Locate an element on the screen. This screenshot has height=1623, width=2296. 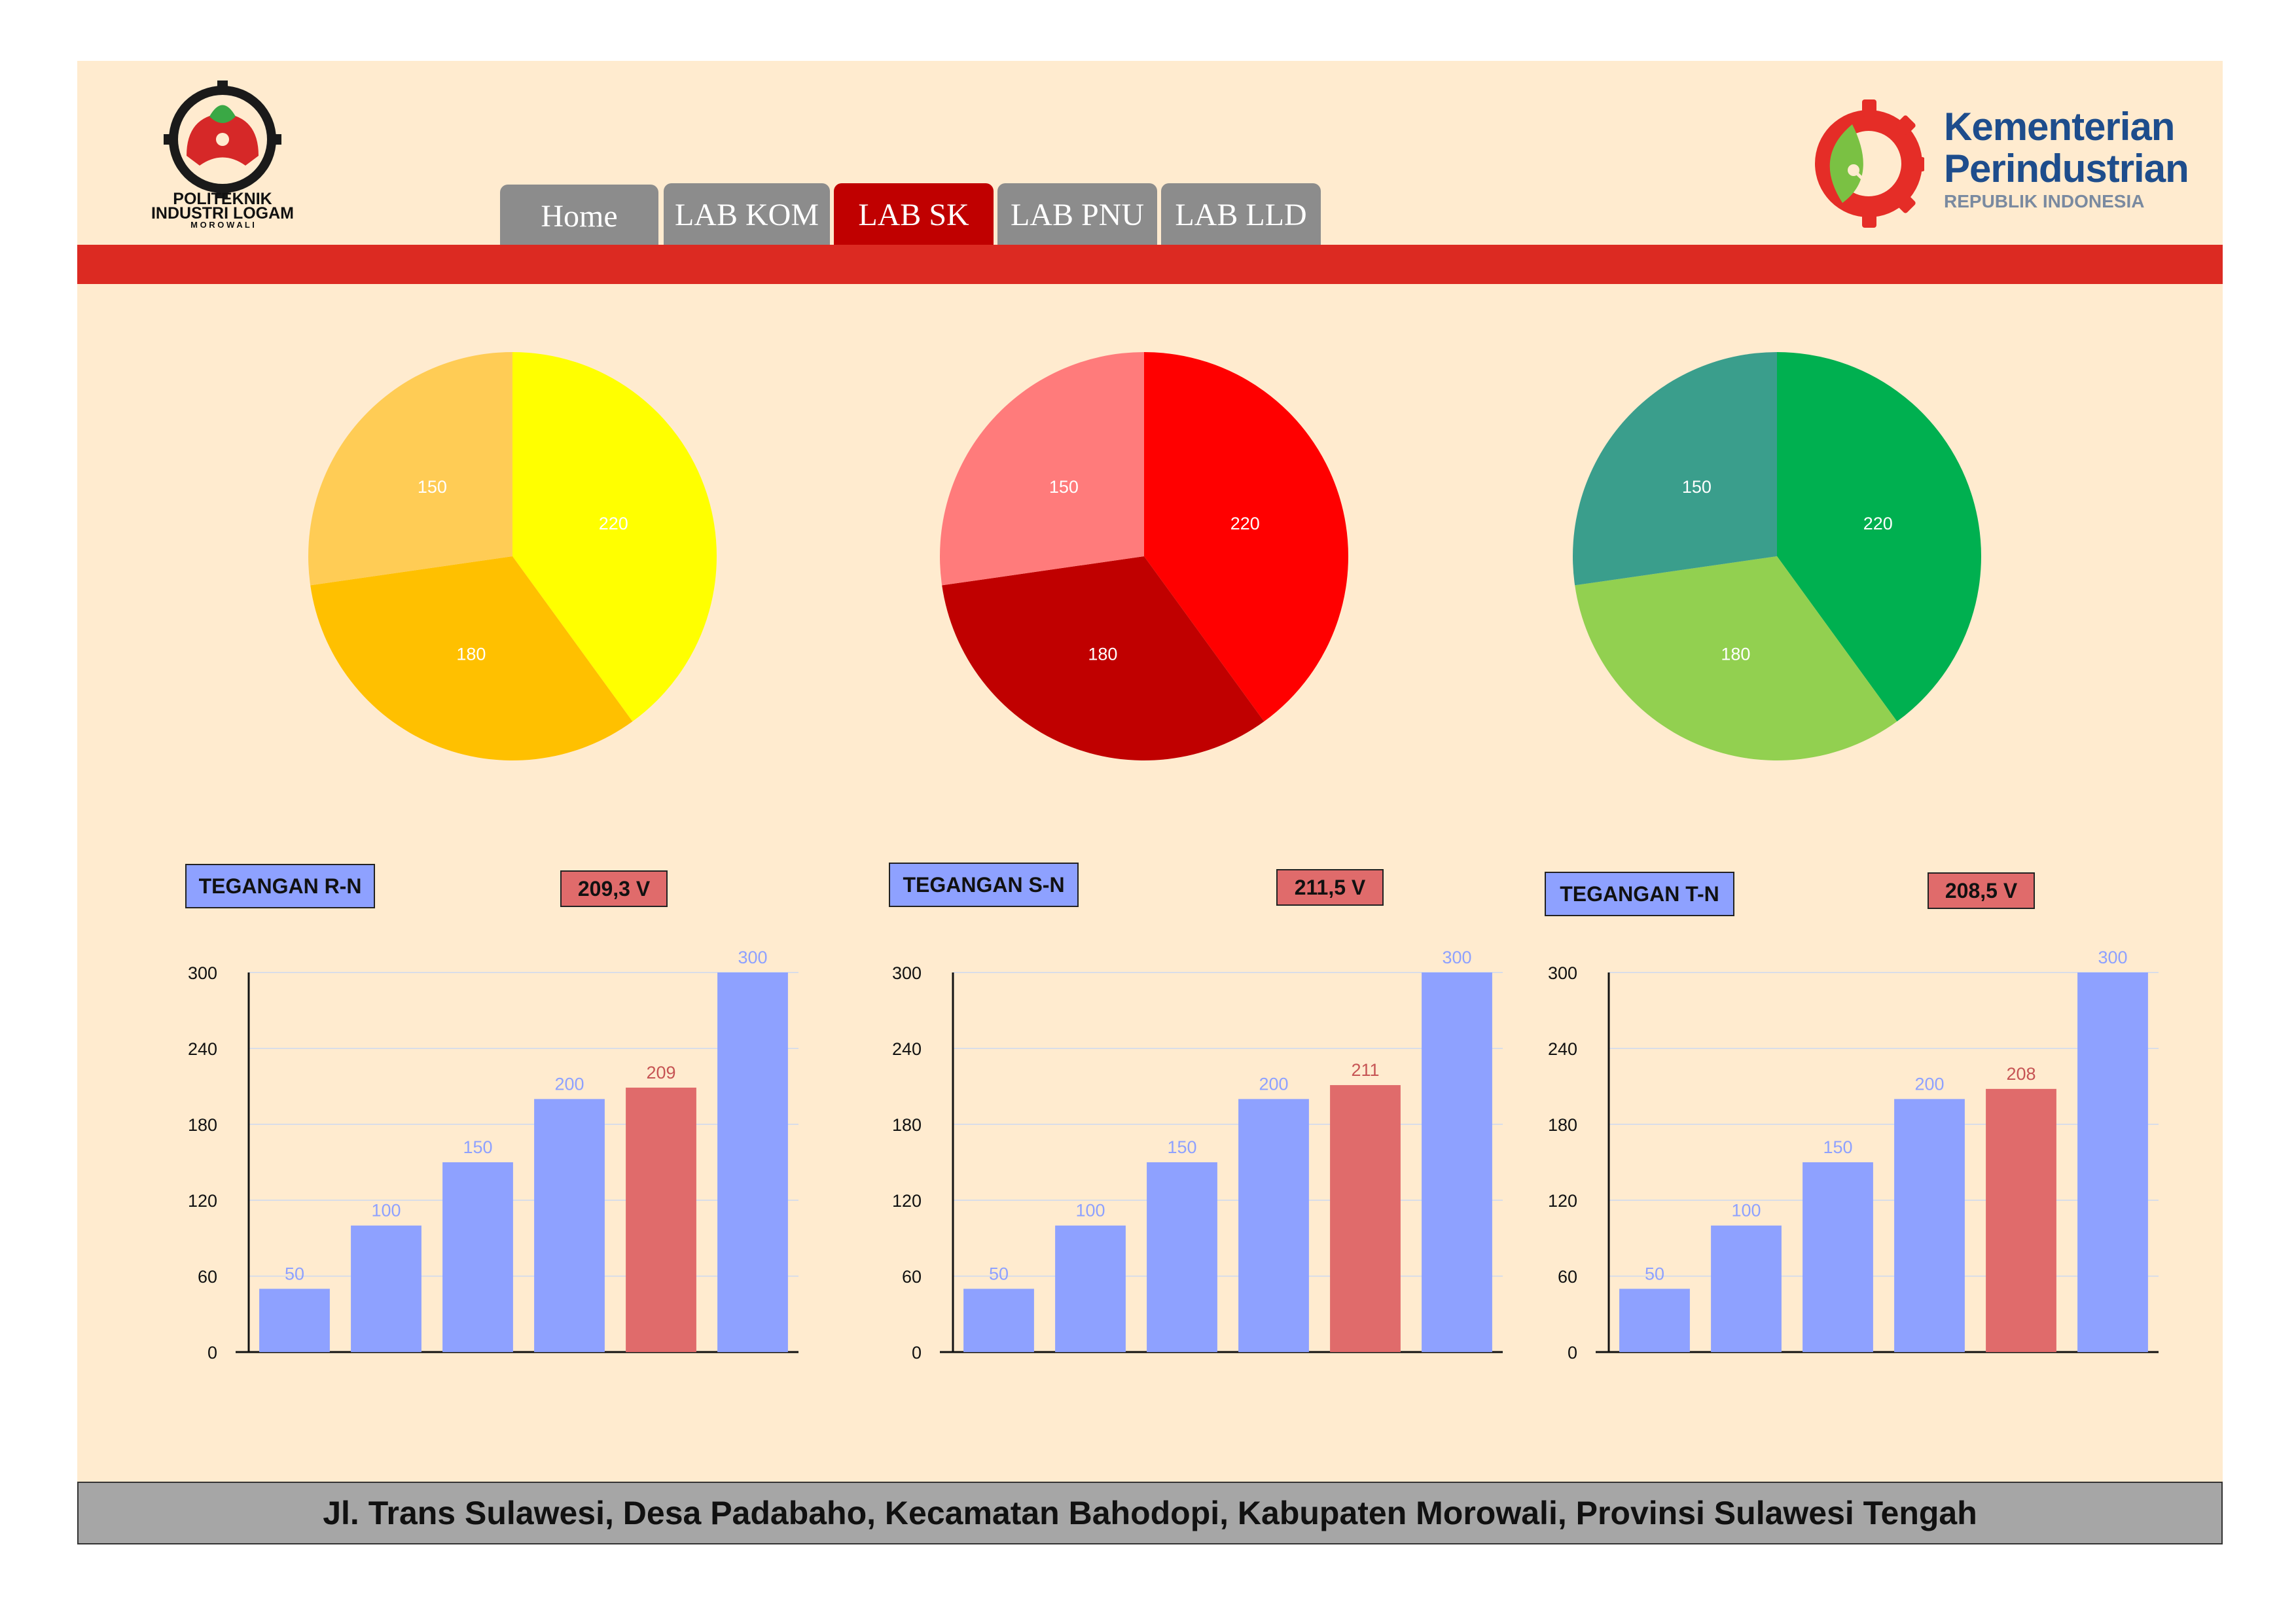
tab-home: Home is located at coordinates (579, 216).